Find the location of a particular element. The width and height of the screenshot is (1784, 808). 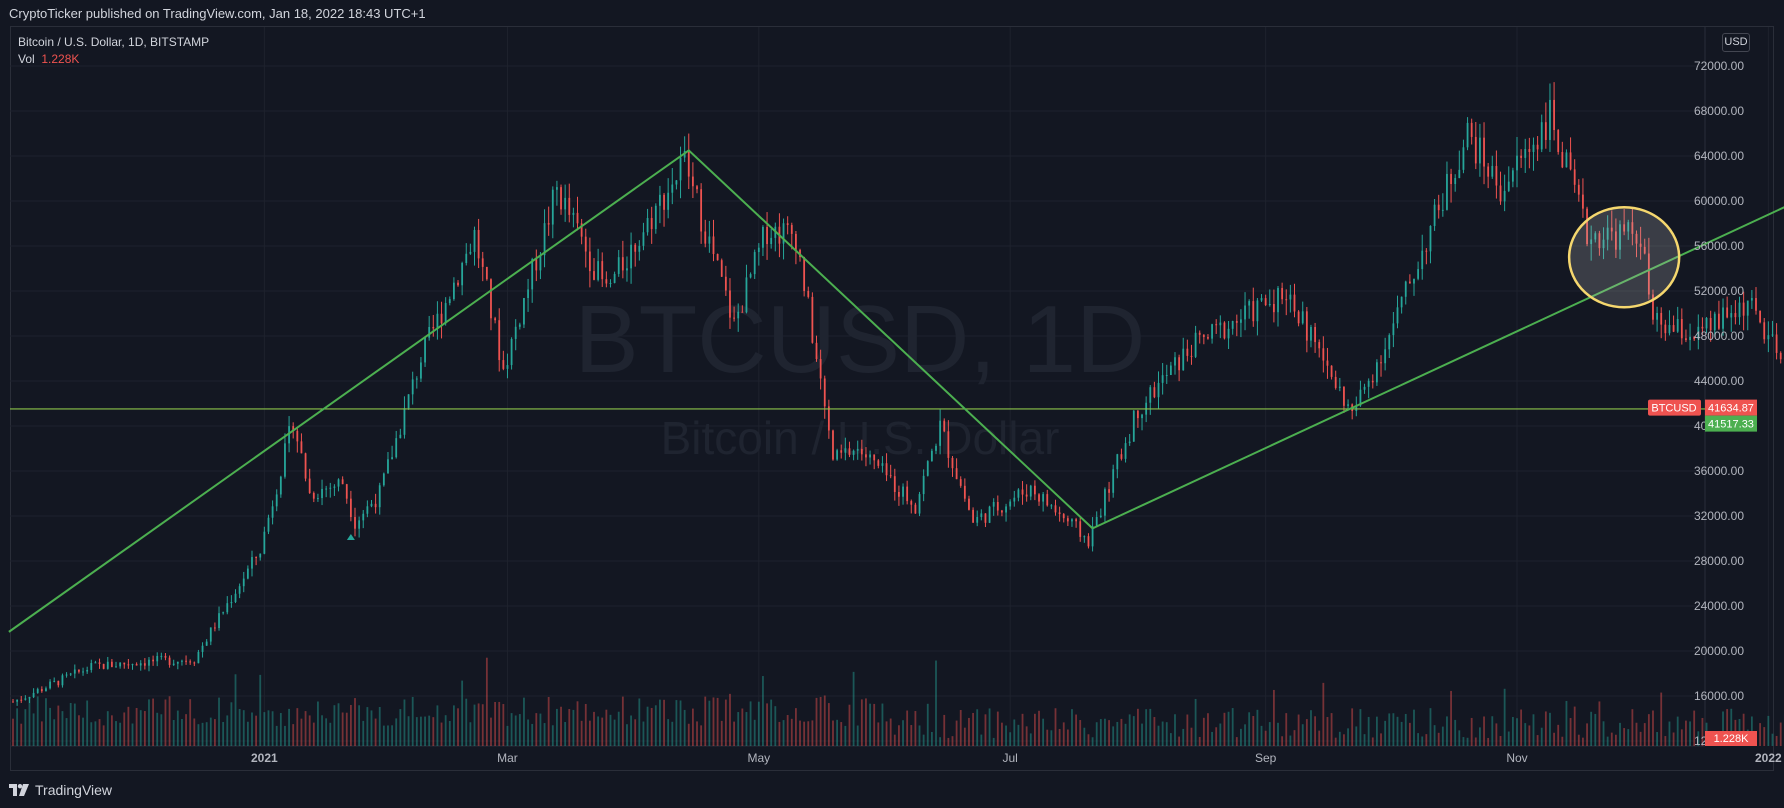

last-price-label: 41634.87 is located at coordinates (1731, 409).